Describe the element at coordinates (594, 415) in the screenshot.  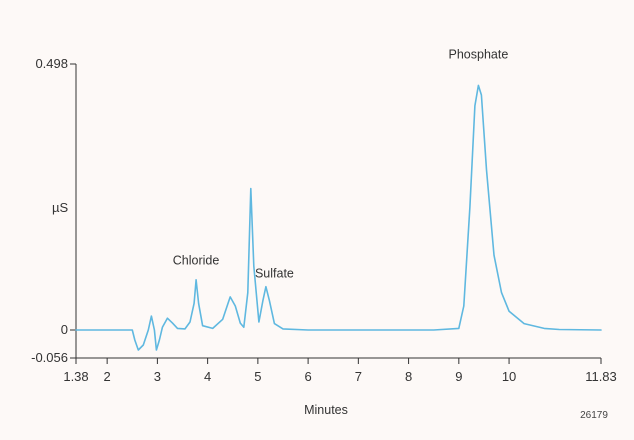
I see `figure-id-label: 26179` at that location.